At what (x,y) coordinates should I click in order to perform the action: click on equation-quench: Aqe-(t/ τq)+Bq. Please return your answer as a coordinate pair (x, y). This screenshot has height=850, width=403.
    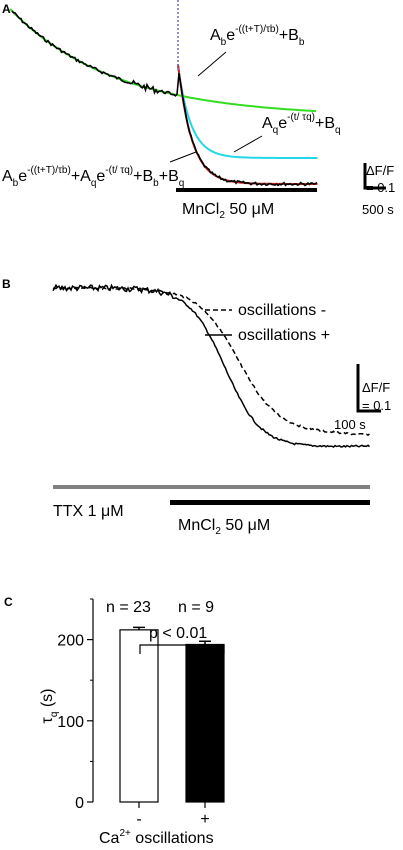
    Looking at the image, I should click on (301, 124).